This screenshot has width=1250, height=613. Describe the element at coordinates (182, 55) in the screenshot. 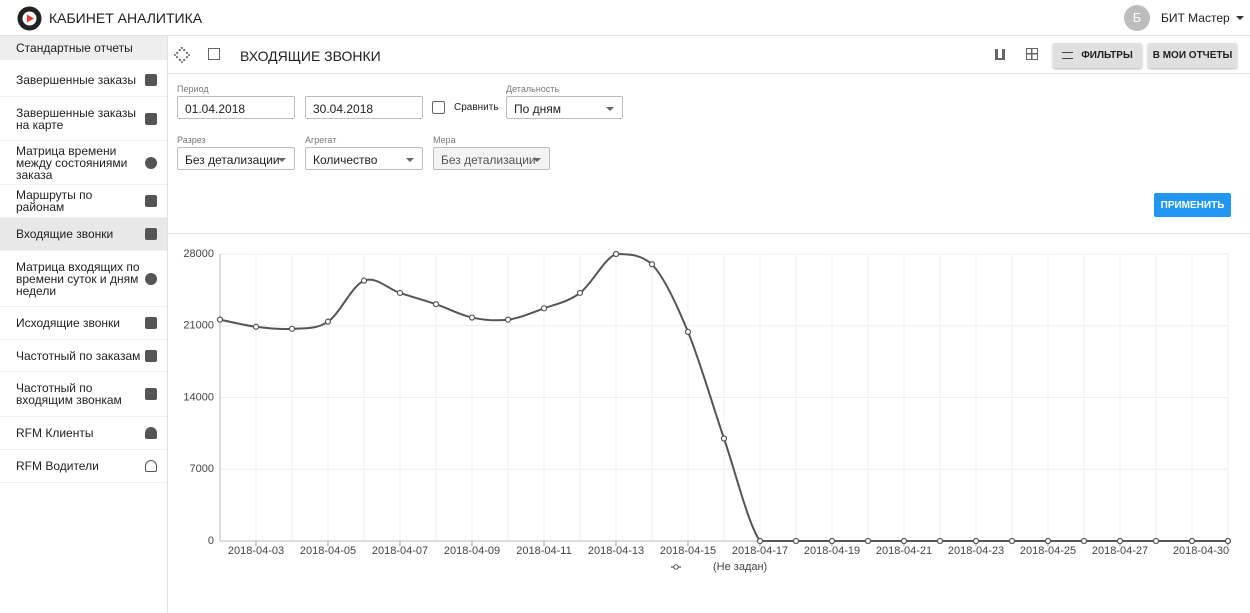

I see `move-icon` at that location.